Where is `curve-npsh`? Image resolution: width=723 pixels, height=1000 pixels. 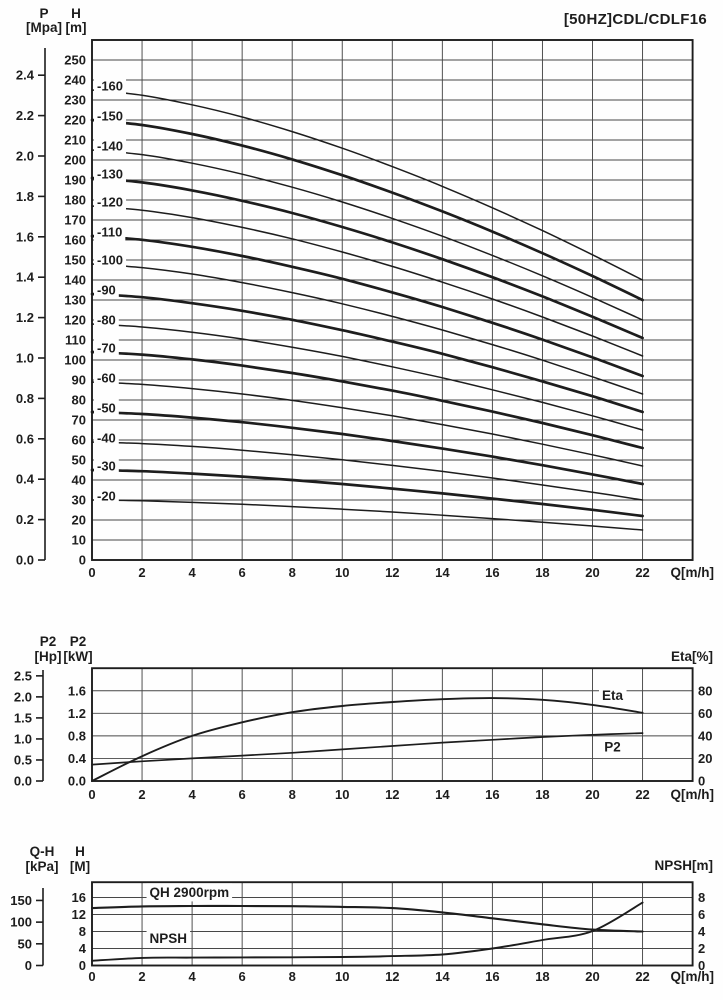 curve-npsh is located at coordinates (367, 931).